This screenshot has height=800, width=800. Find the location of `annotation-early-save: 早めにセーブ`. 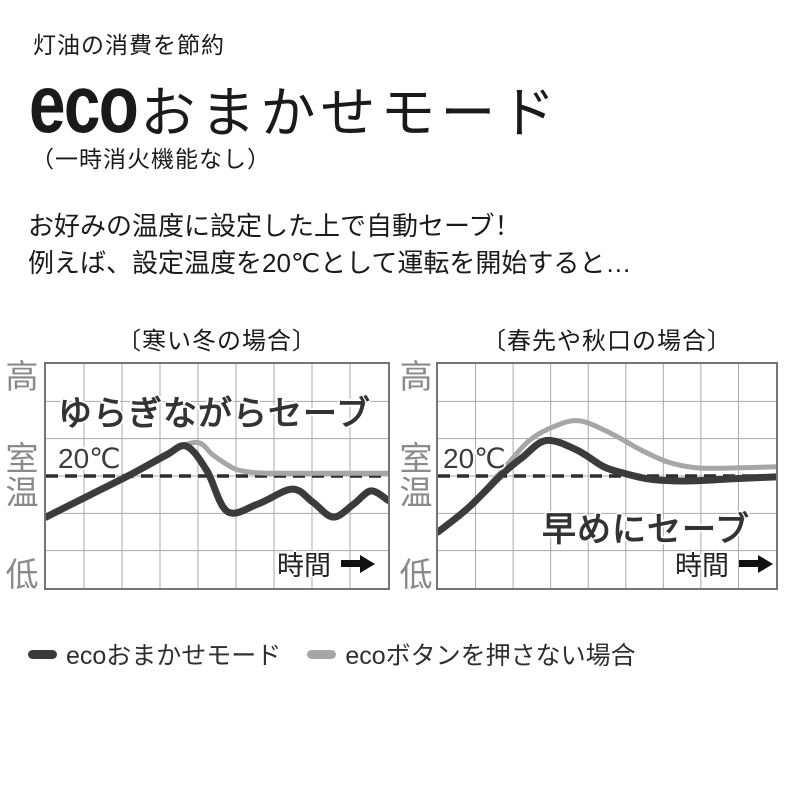

annotation-early-save: 早めにセーブ is located at coordinates (646, 530).